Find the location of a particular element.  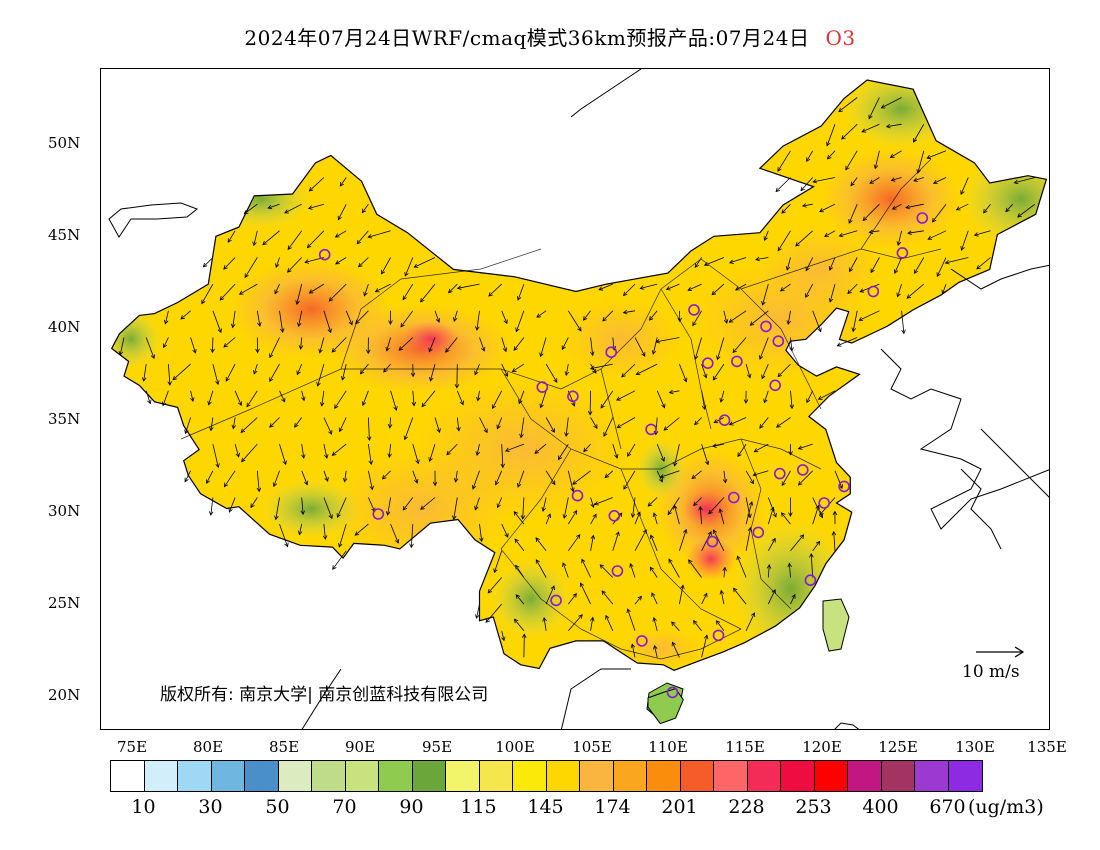

legend-label: 30 is located at coordinates (210, 807).